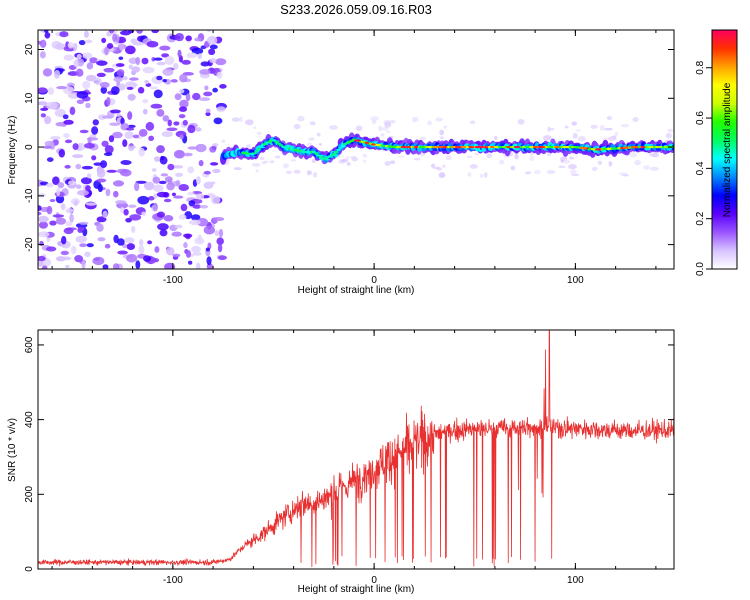  What do you see at coordinates (724, 149) in the screenshot?
I see `colorbar-gradient` at bounding box center [724, 149].